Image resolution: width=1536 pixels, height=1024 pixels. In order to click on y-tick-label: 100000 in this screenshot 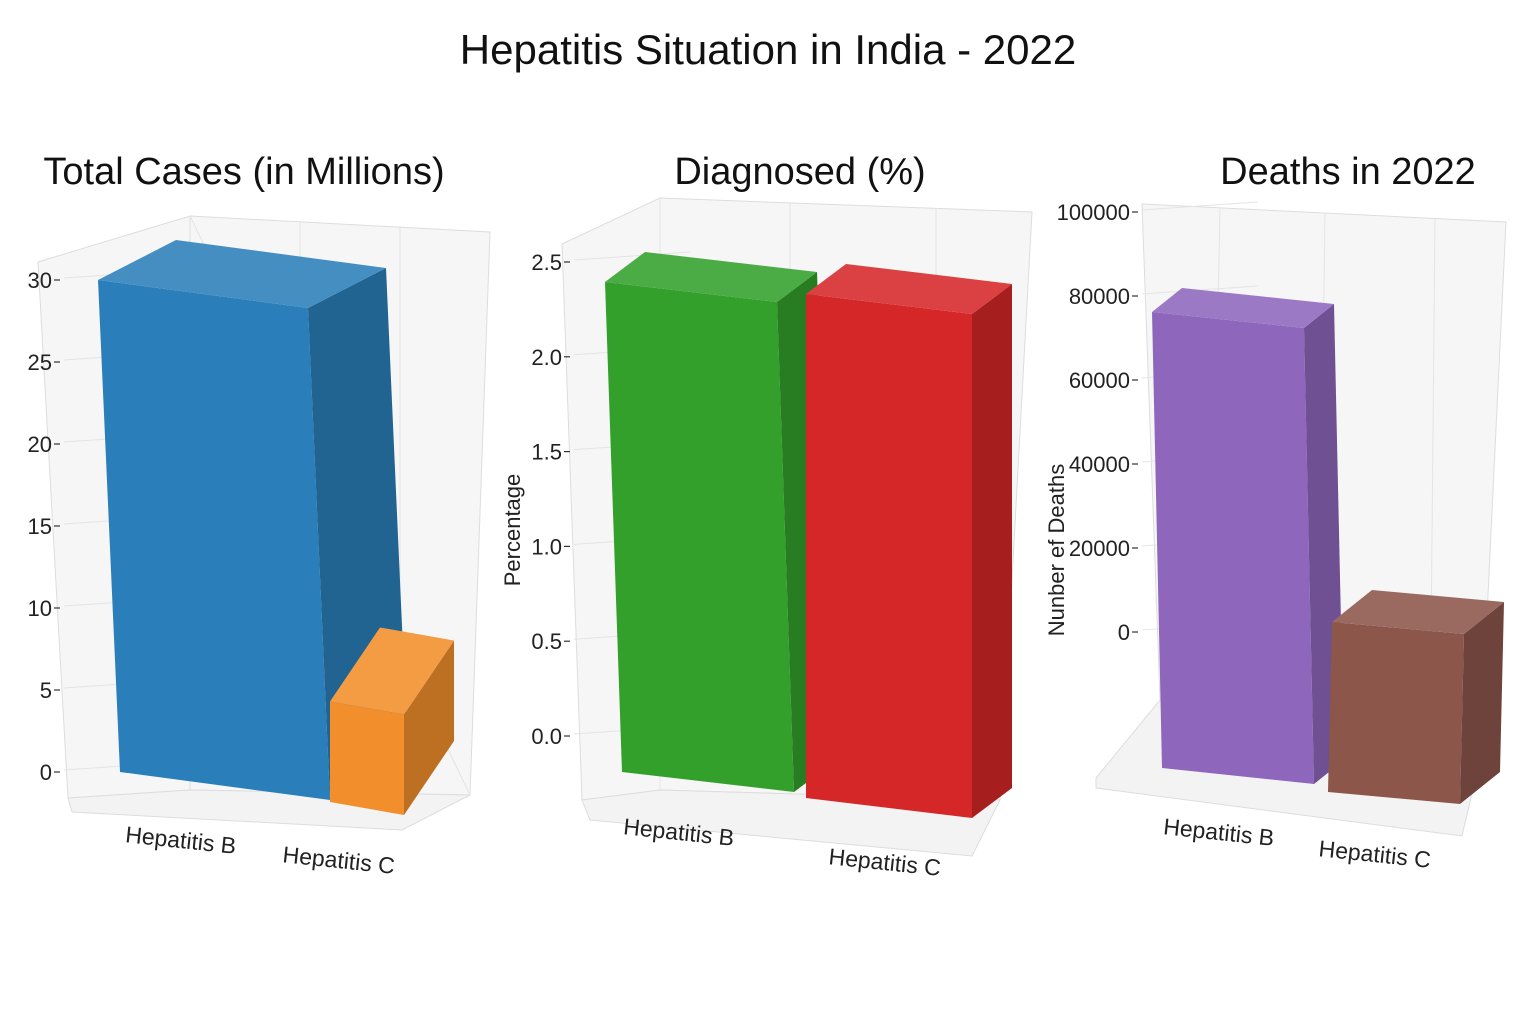, I will do `click(1093, 212)`.